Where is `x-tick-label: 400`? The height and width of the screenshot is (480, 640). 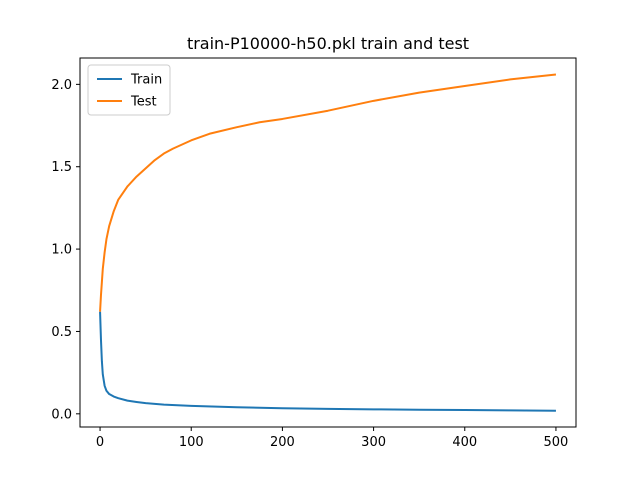
x-tick-label: 400 is located at coordinates (464, 442).